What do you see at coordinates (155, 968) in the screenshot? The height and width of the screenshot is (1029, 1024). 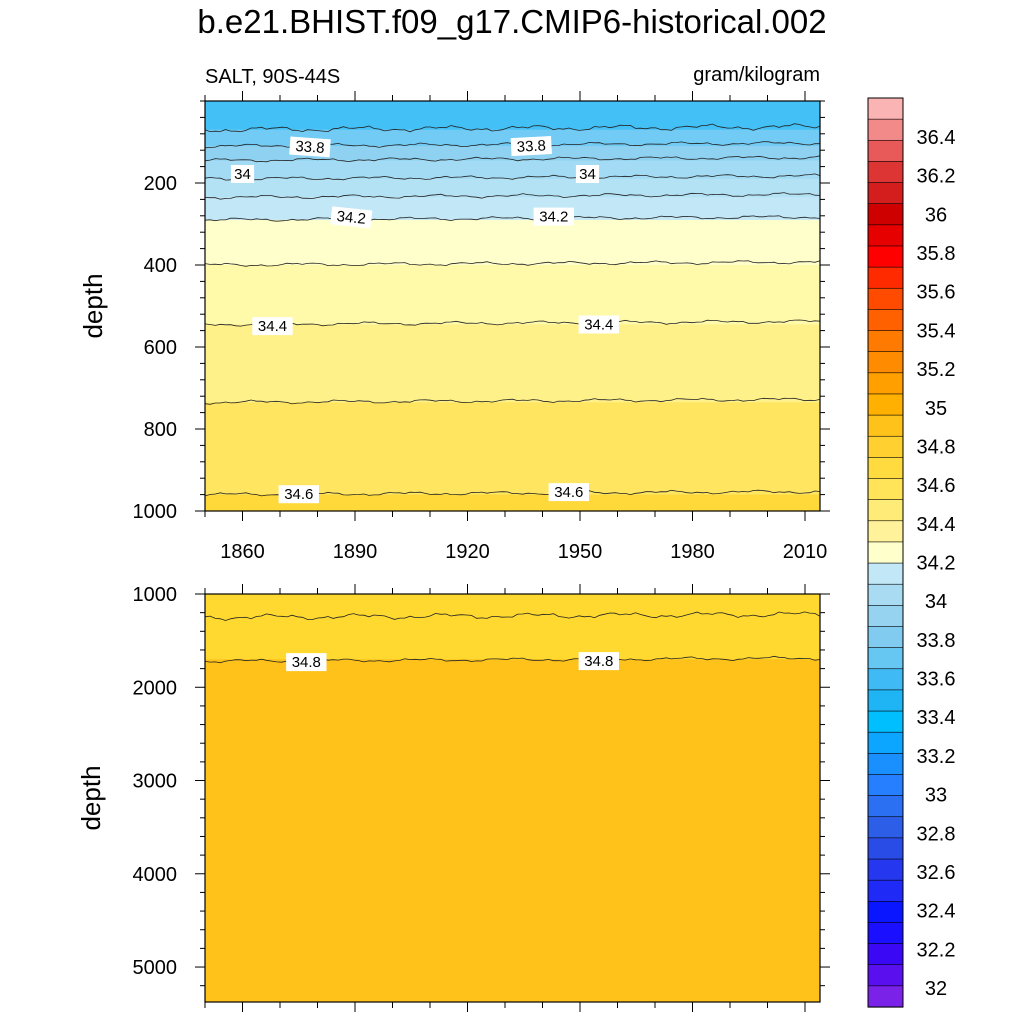 I see `y-tick-label: 5000` at bounding box center [155, 968].